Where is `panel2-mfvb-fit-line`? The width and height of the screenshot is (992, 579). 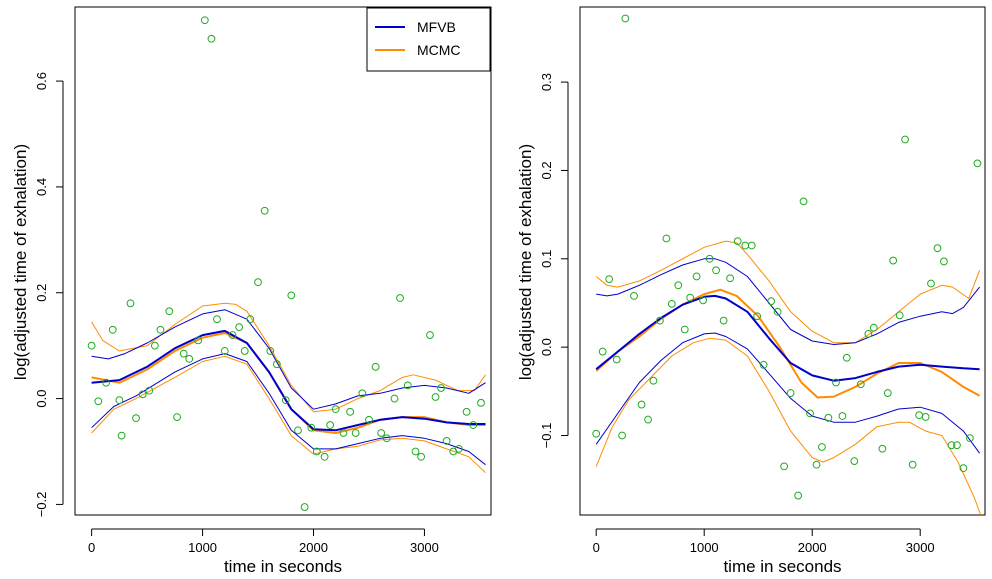 panel2-mfvb-fit-line is located at coordinates (787, 338).